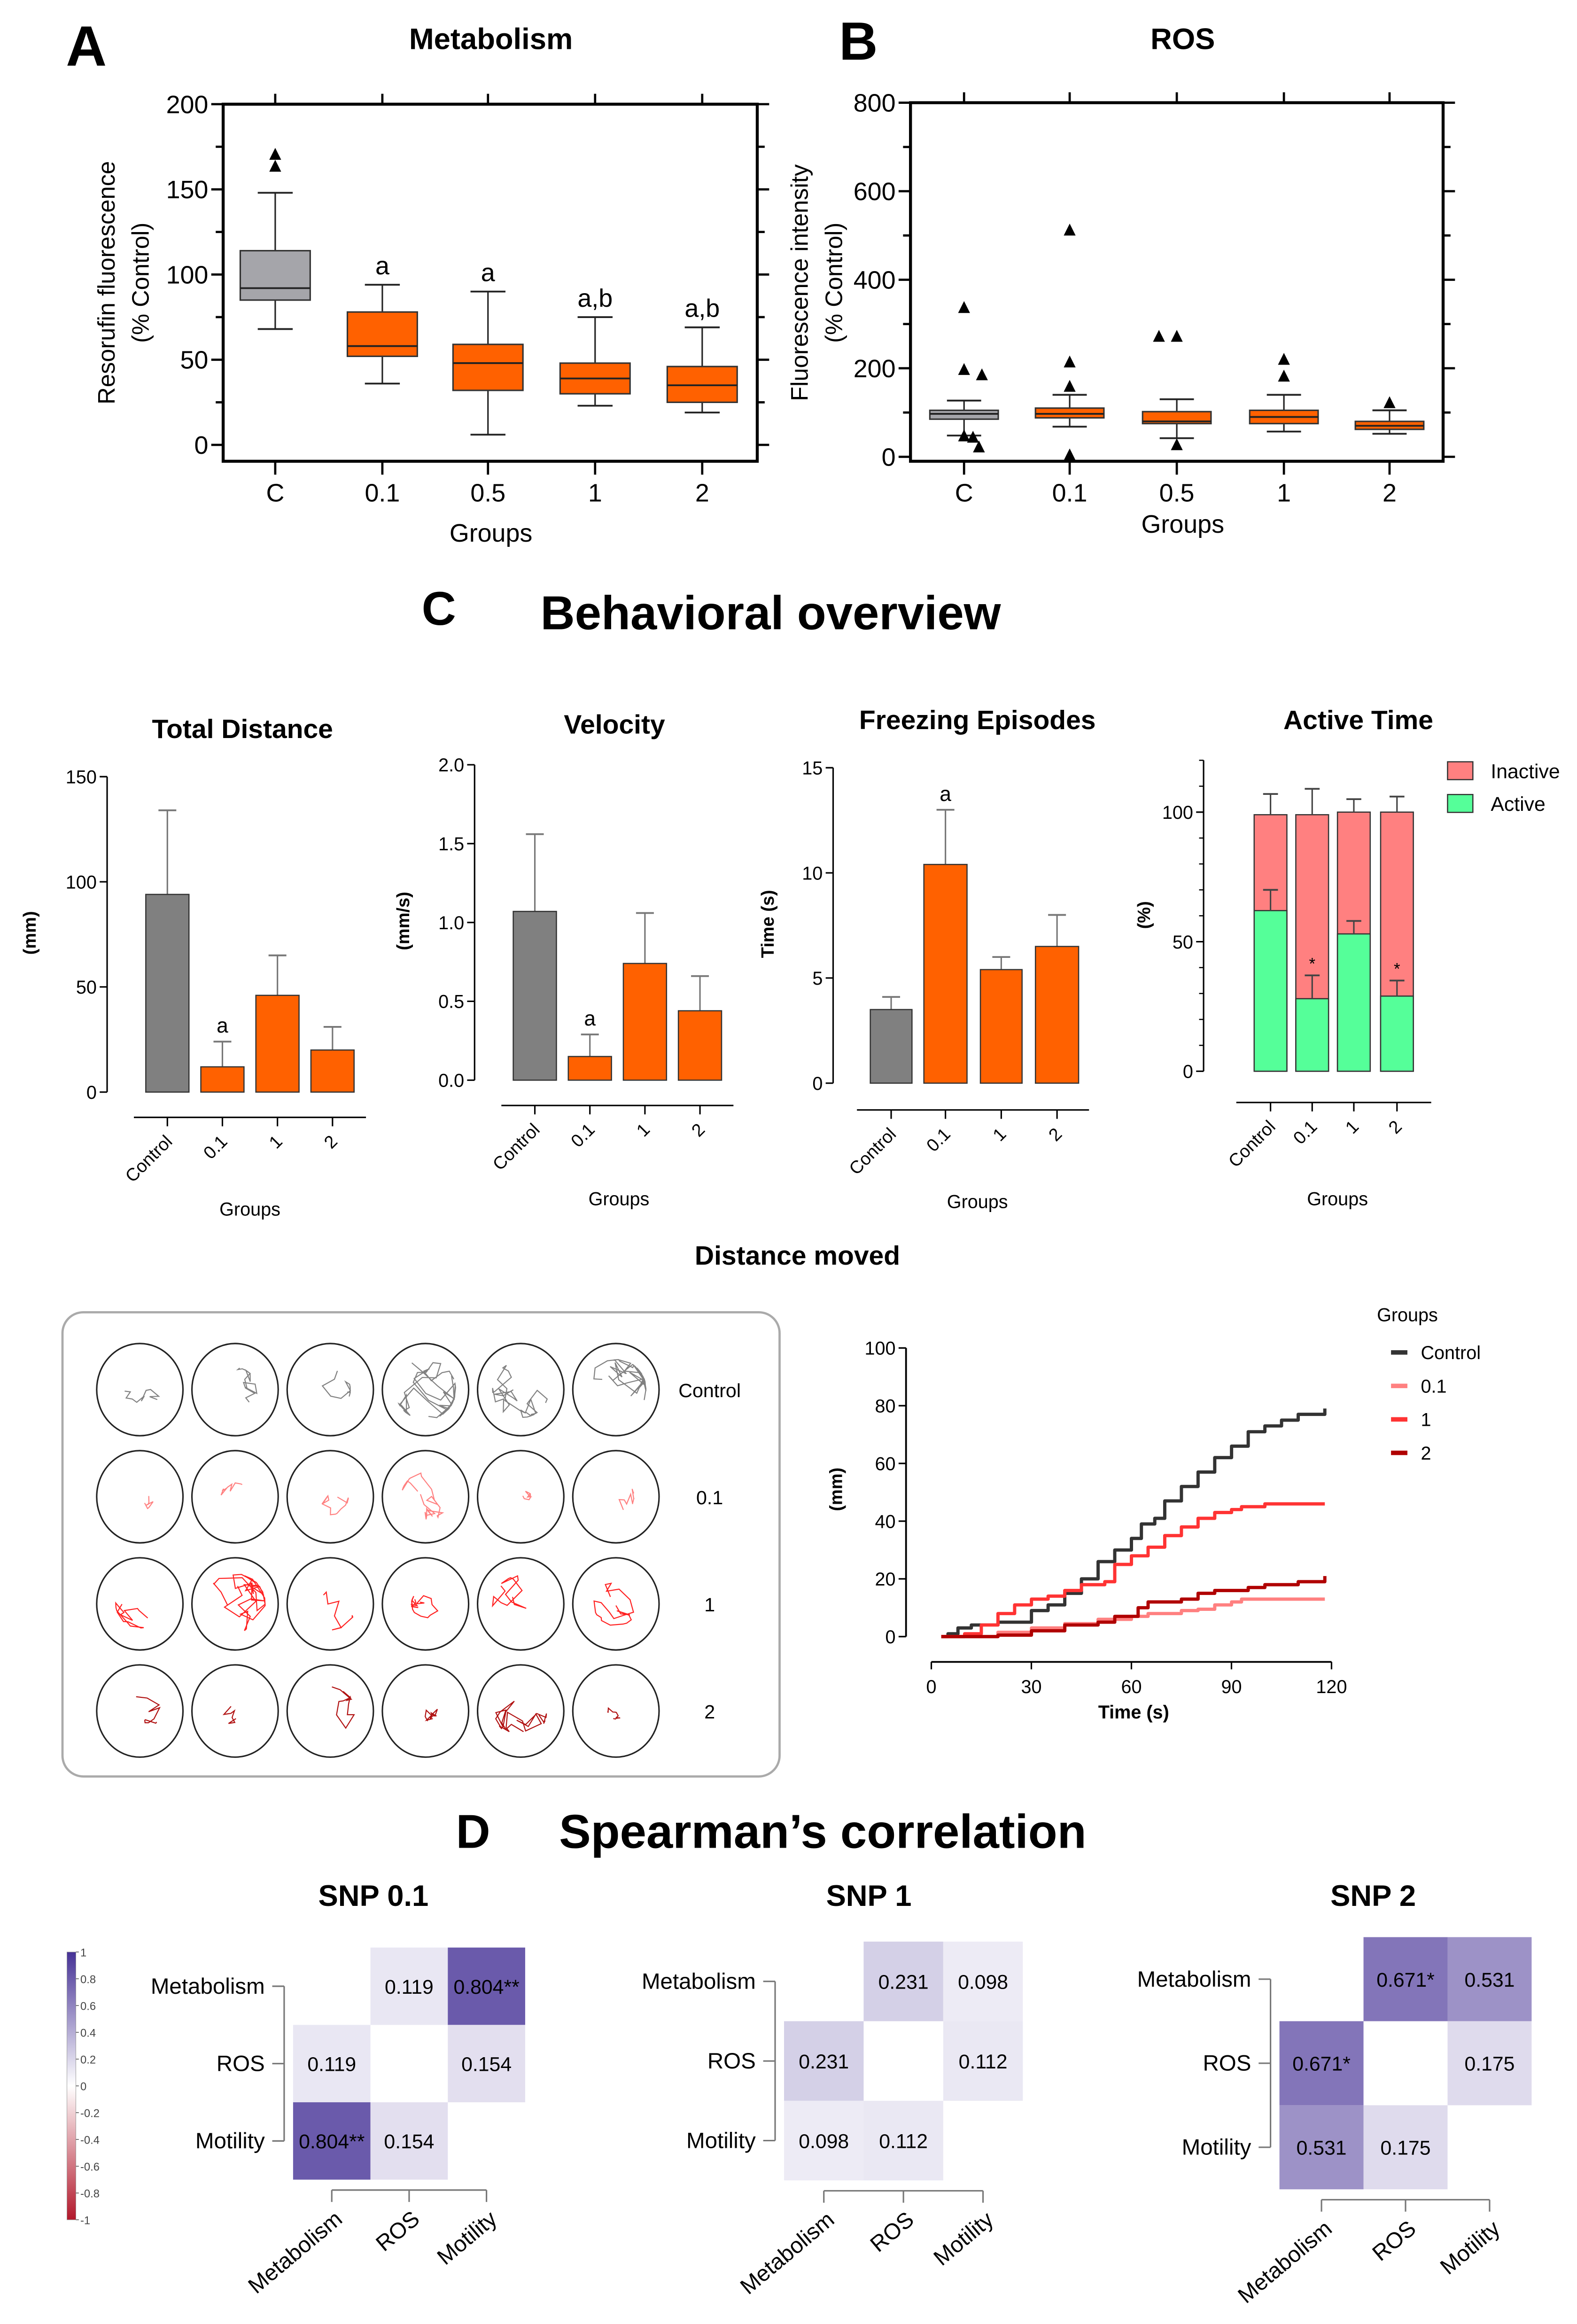 The width and height of the screenshot is (1577, 2324). I want to click on colorbar-tick-label: -0.2, so click(90, 2113).